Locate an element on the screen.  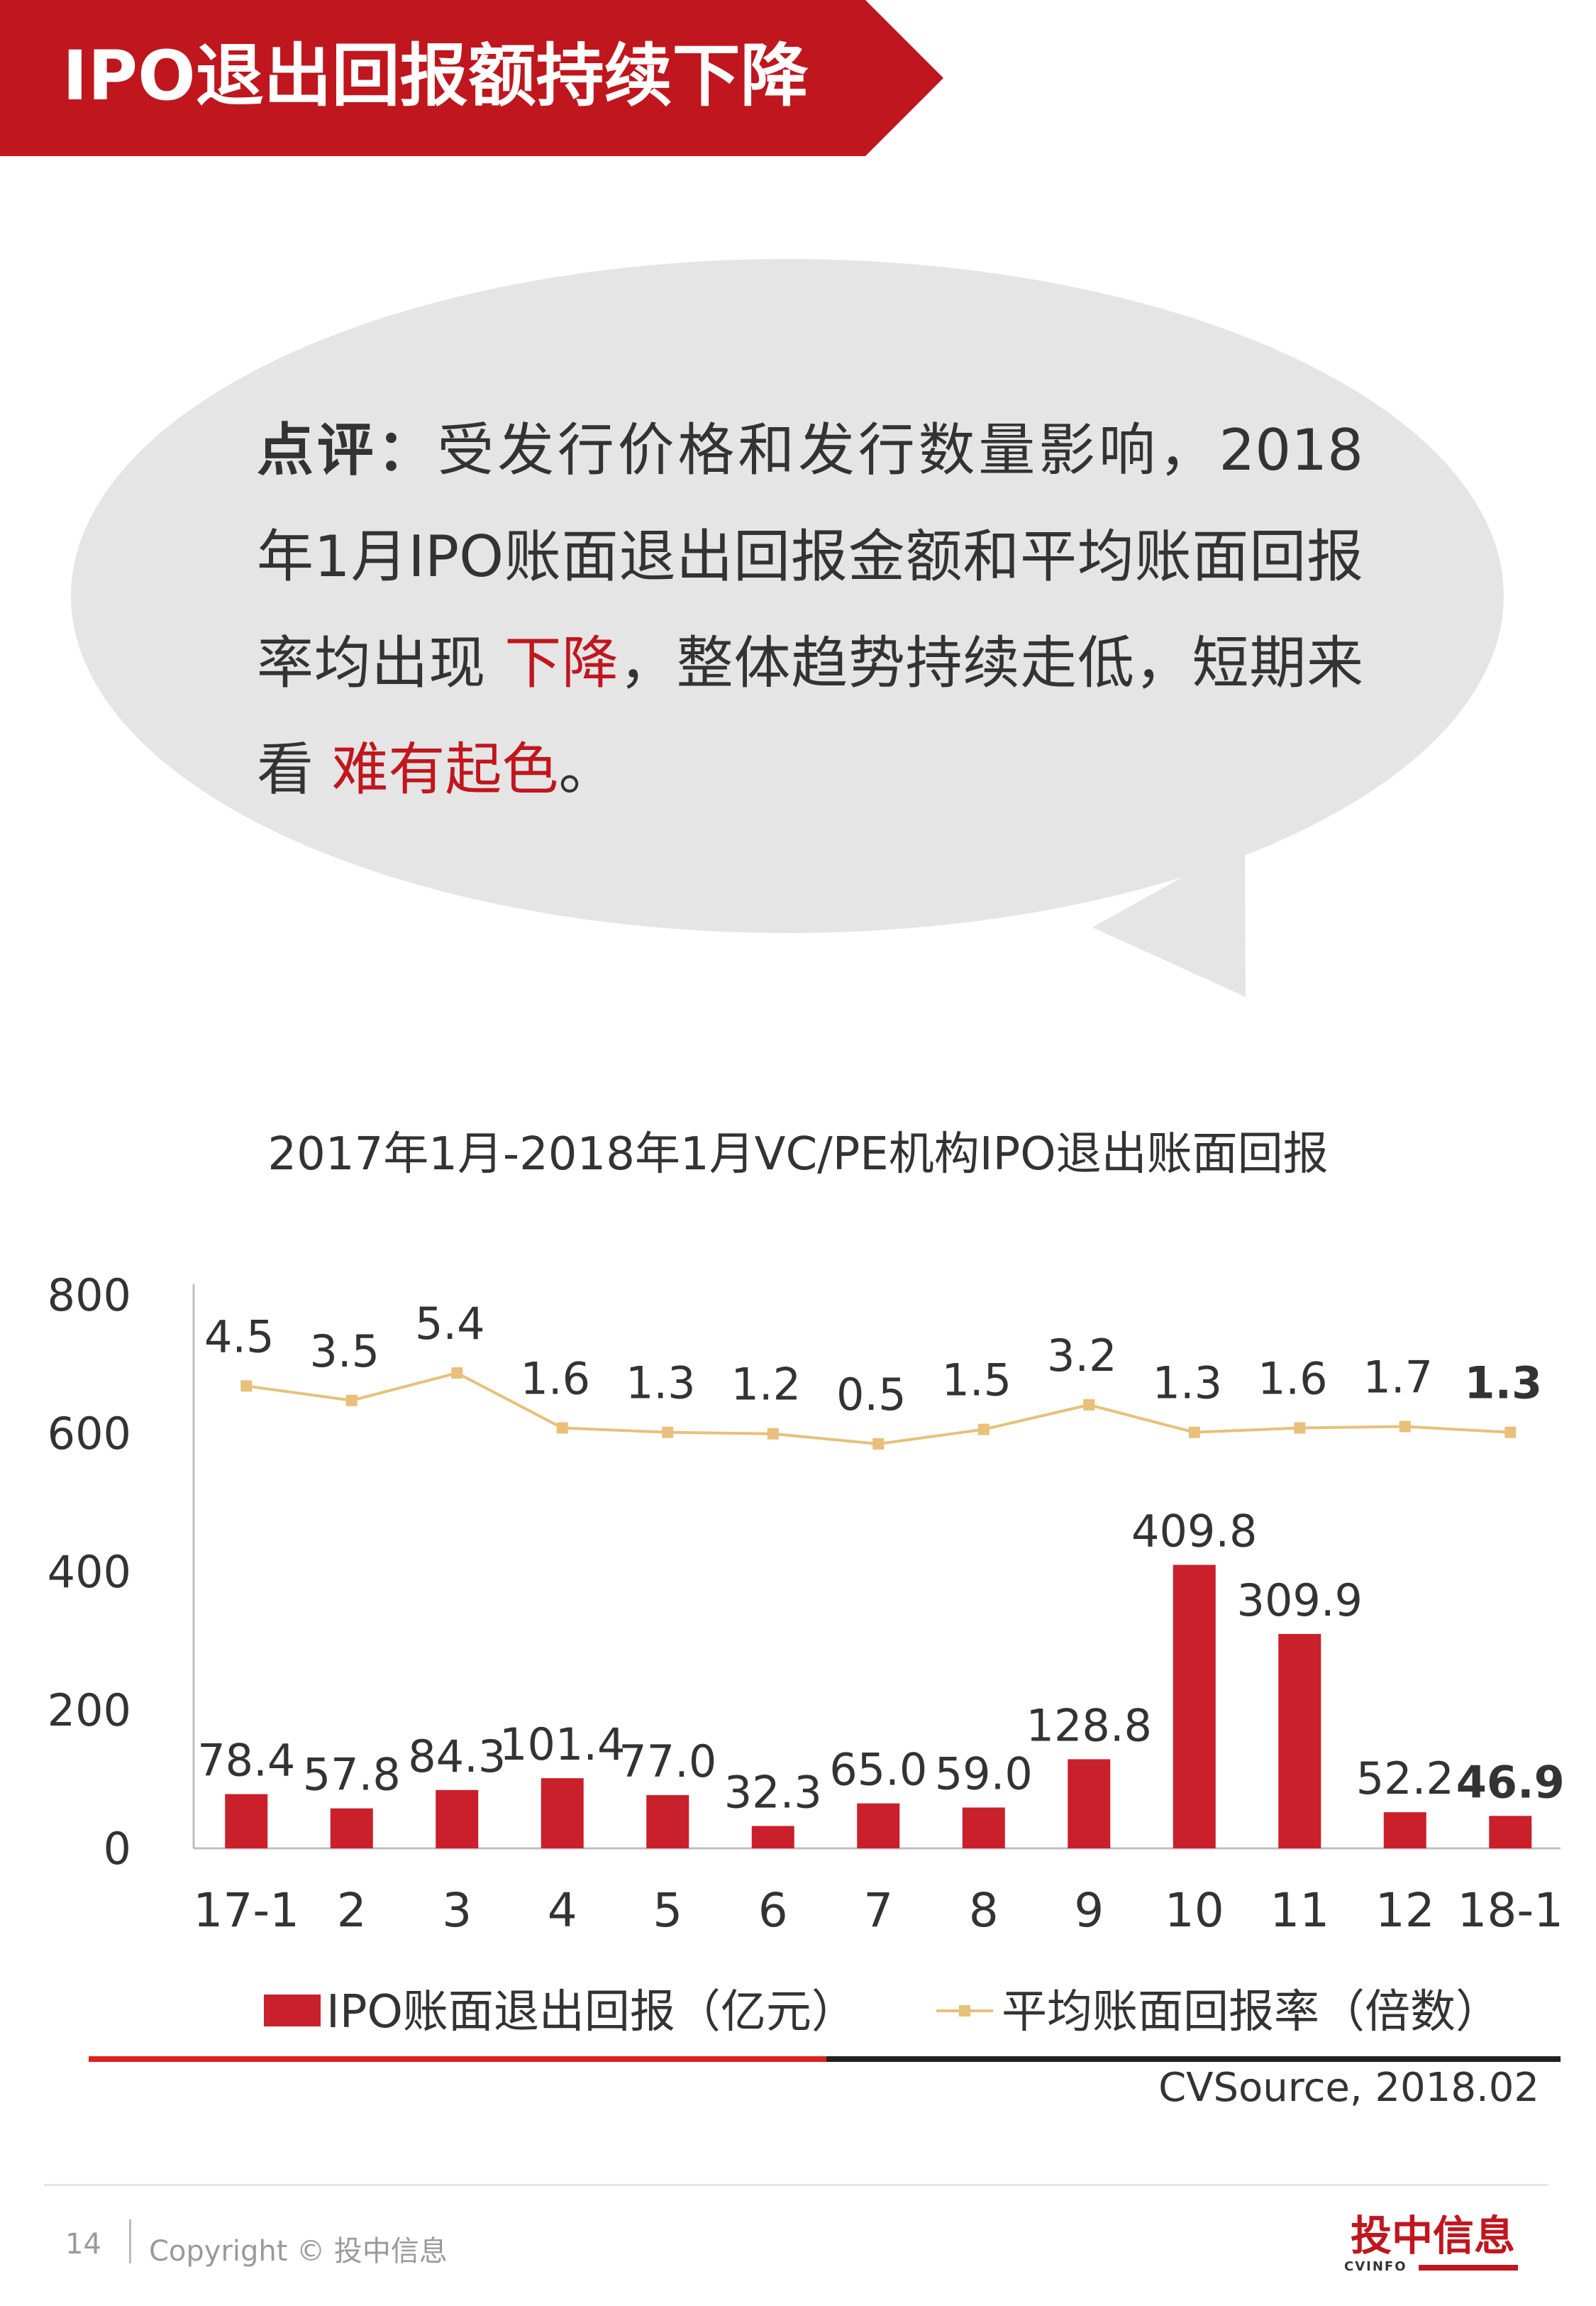
logo-chinese: 投中信息 is located at coordinates (1432, 2236).